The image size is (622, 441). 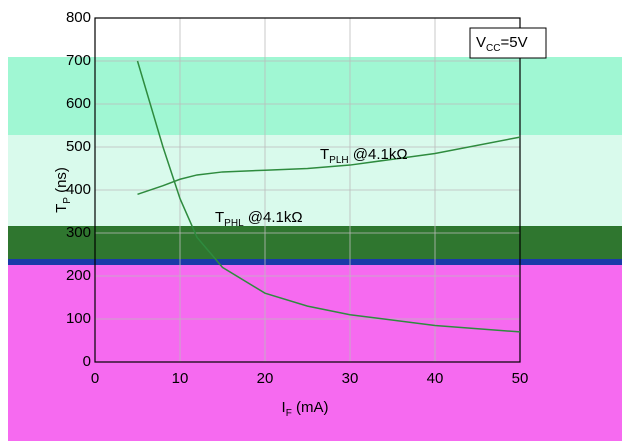 What do you see at coordinates (78, 232) in the screenshot?
I see `y-tick-label: 300` at bounding box center [78, 232].